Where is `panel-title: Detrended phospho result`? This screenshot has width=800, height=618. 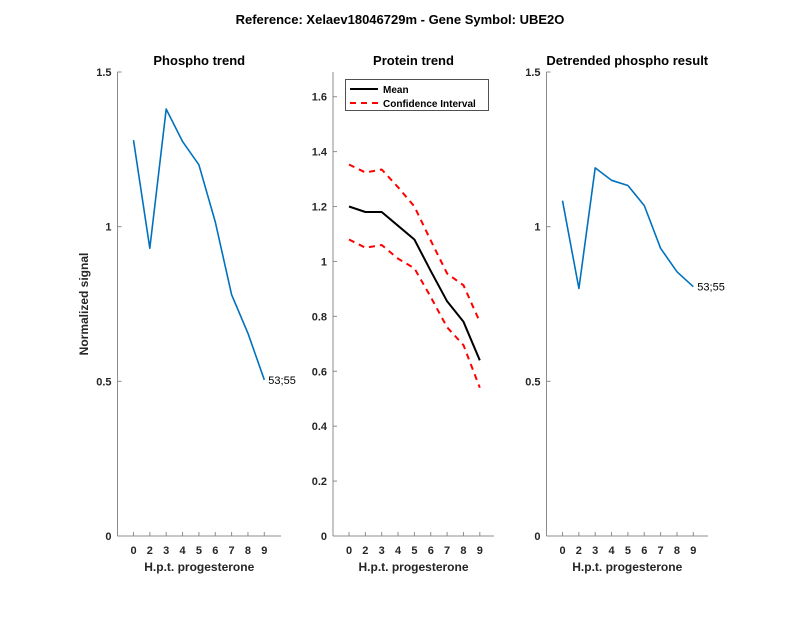
panel-title: Detrended phospho result is located at coordinates (627, 60).